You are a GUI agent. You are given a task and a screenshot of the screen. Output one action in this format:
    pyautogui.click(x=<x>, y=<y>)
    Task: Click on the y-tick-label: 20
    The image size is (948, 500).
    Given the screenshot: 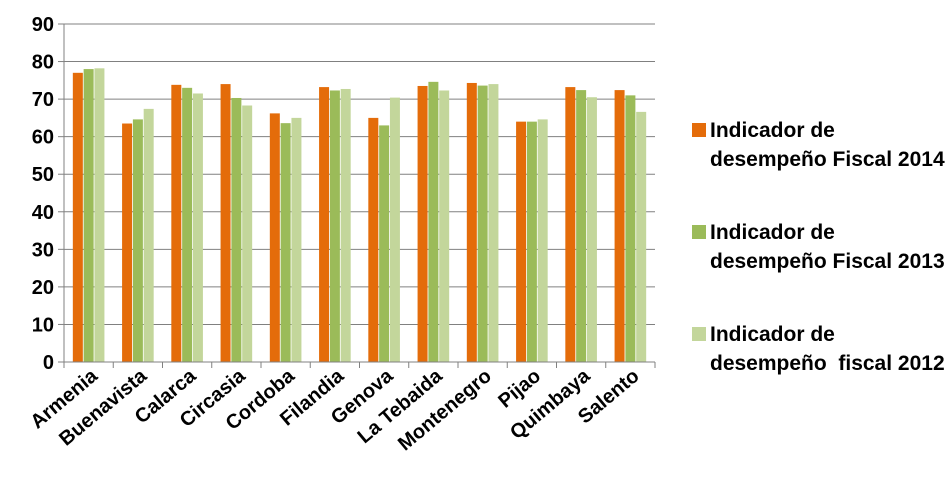 What is the action you would take?
    pyautogui.click(x=43, y=288)
    